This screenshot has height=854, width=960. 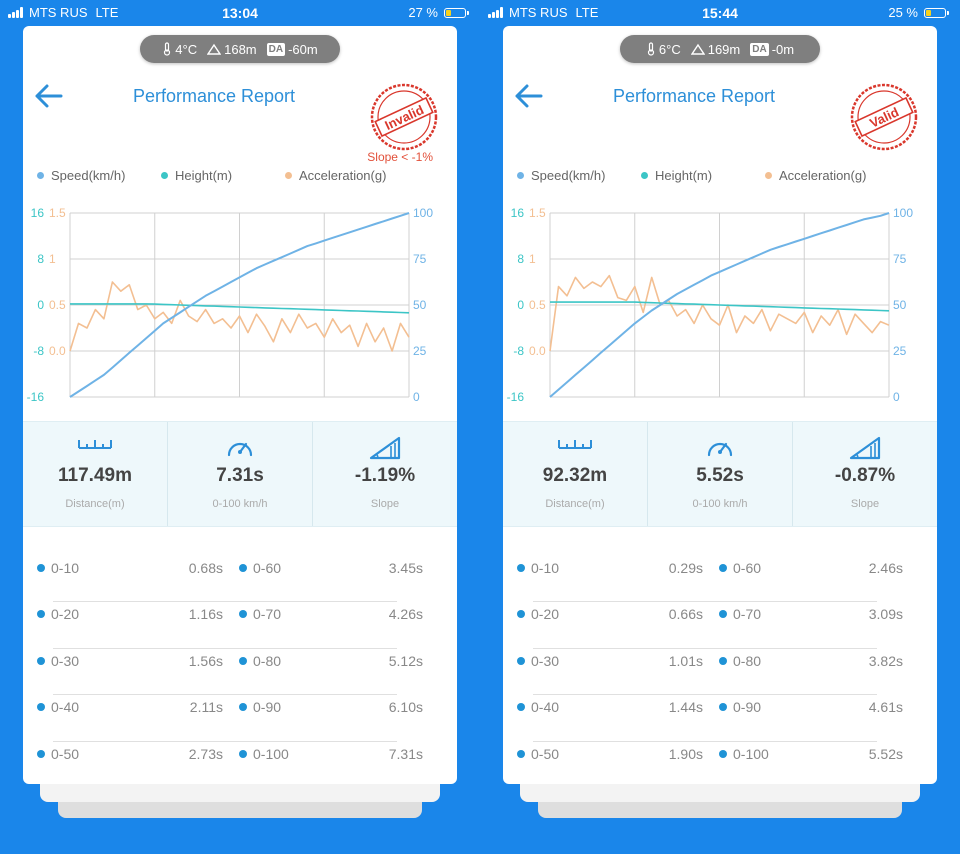 I want to click on split-time: 2.11s, so click(x=206, y=707).